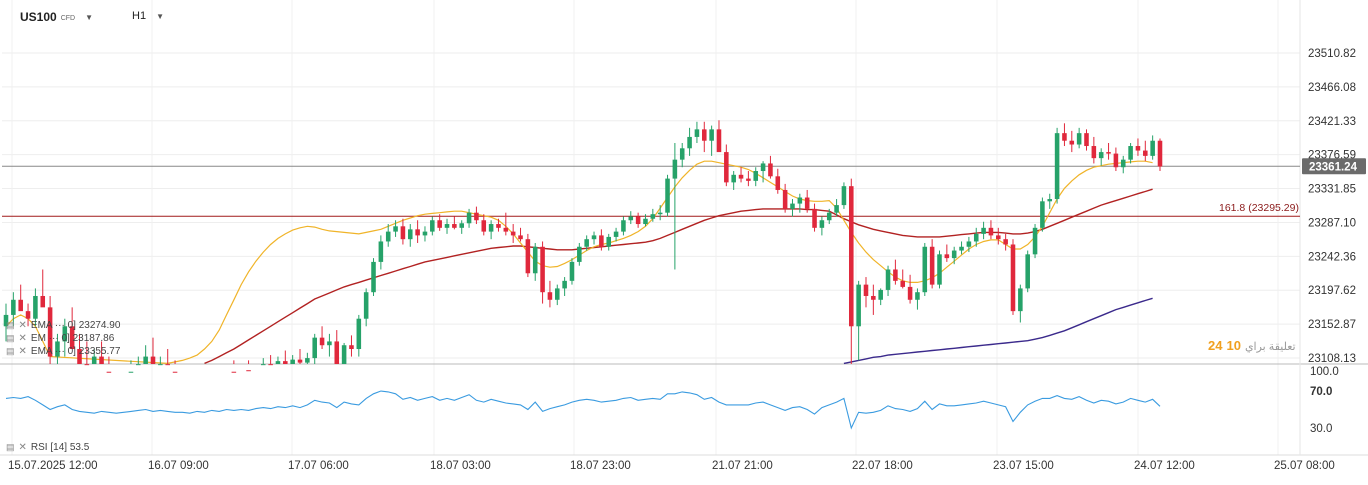  I want to click on indicator-text: EMA ··· 0] 23355.77, so click(75, 351).